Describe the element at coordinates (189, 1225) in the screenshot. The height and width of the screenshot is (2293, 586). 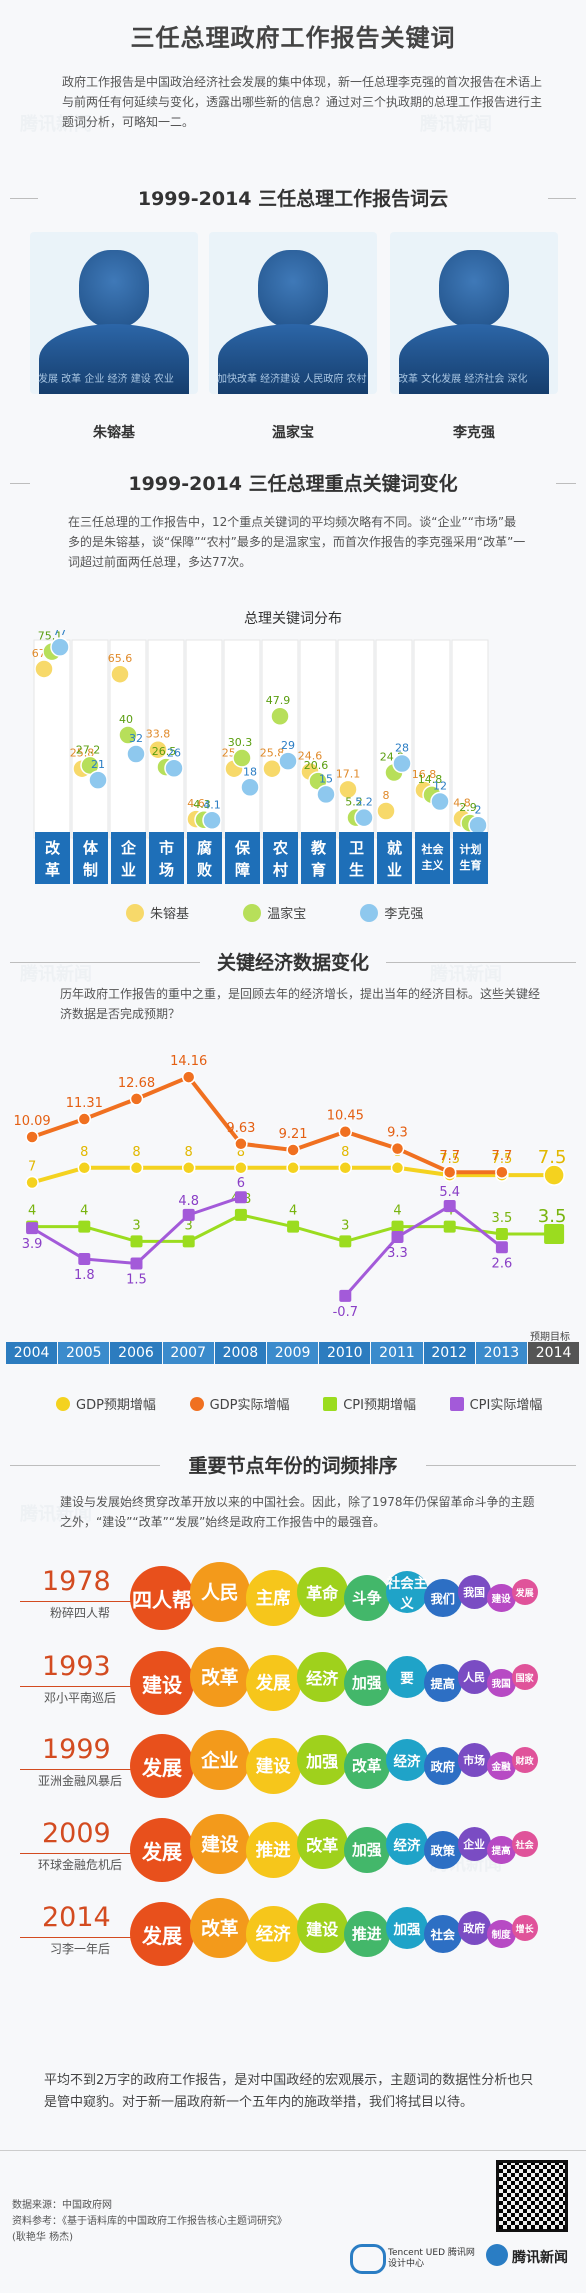
I see `series-value-label: 3` at that location.